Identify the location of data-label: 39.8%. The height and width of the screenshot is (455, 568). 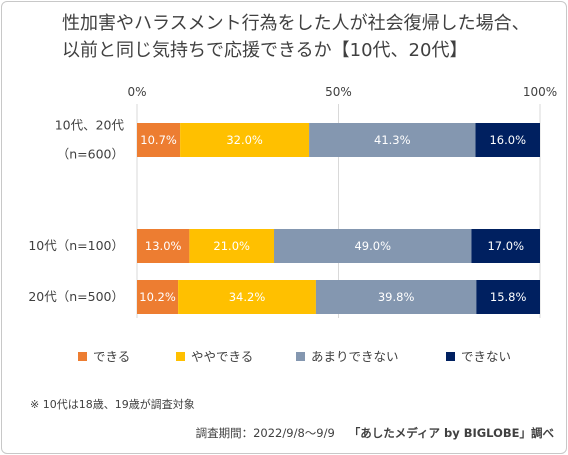
(396, 297).